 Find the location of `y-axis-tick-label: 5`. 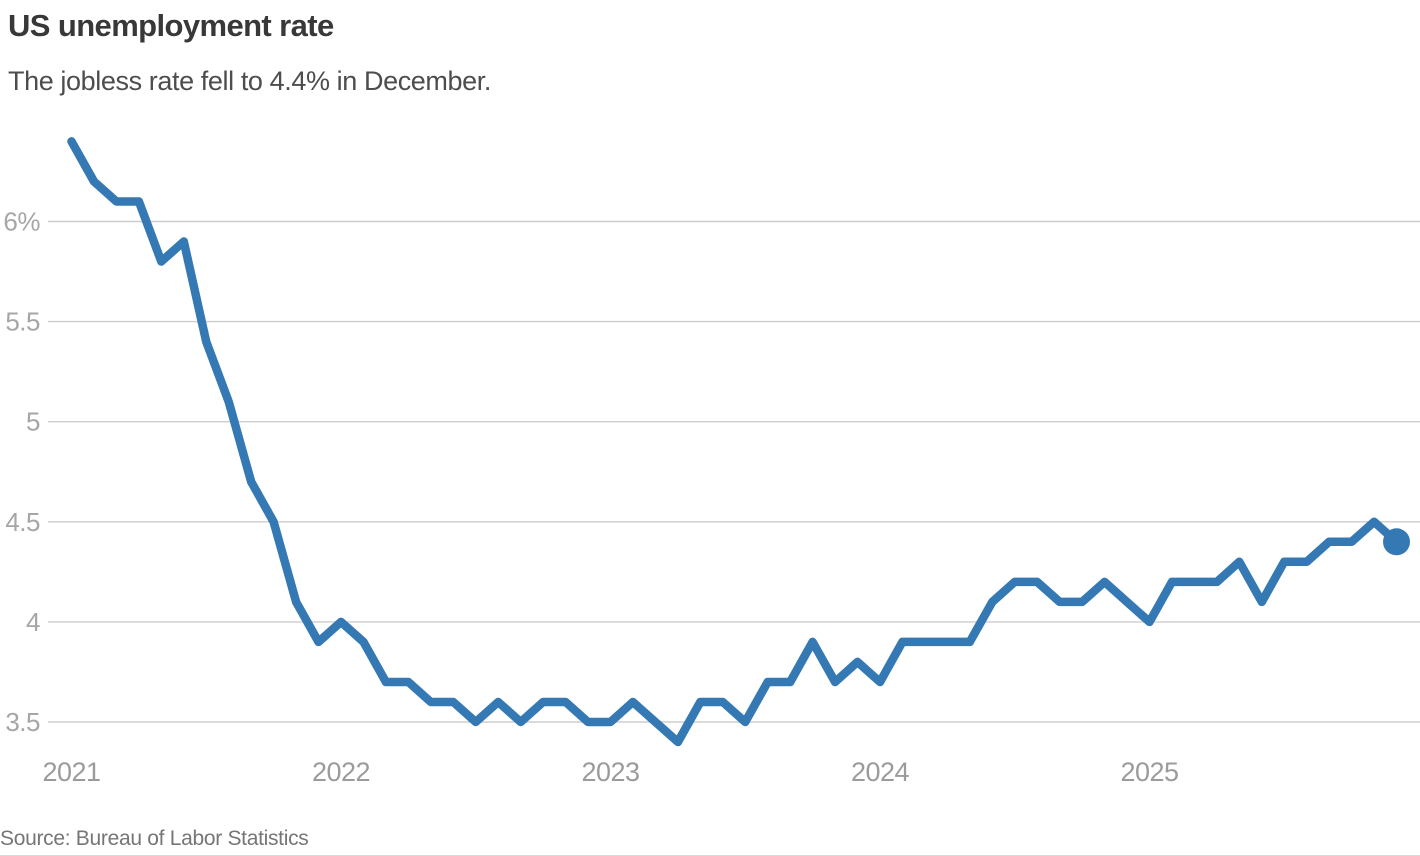

y-axis-tick-label: 5 is located at coordinates (33, 422).